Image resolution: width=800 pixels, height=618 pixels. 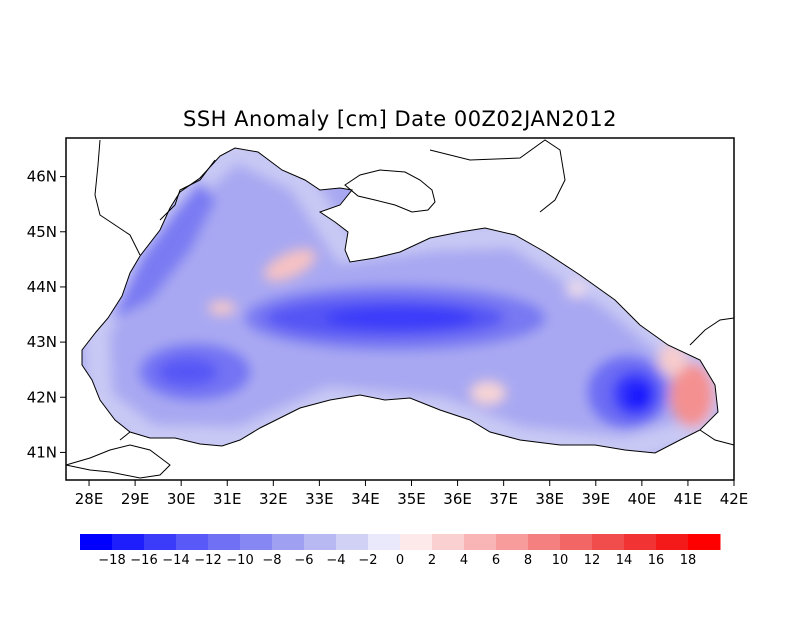 What do you see at coordinates (42, 177) in the screenshot?
I see `y-tick-label: 46N` at bounding box center [42, 177].